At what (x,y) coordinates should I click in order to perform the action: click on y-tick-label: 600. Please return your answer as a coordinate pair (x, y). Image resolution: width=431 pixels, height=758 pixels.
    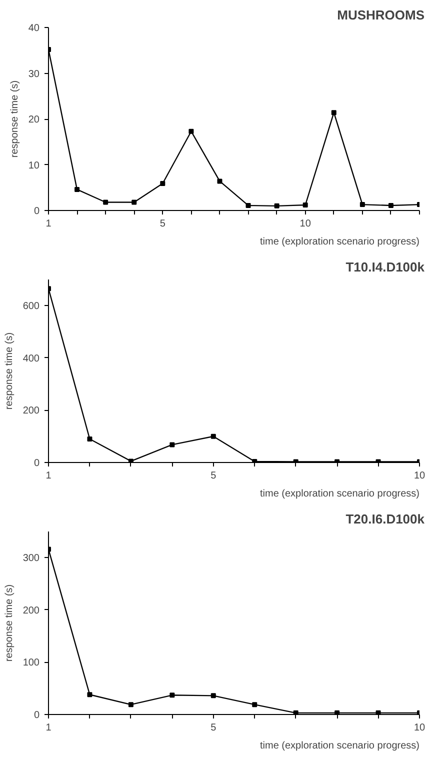
    Looking at the image, I should click on (31, 306).